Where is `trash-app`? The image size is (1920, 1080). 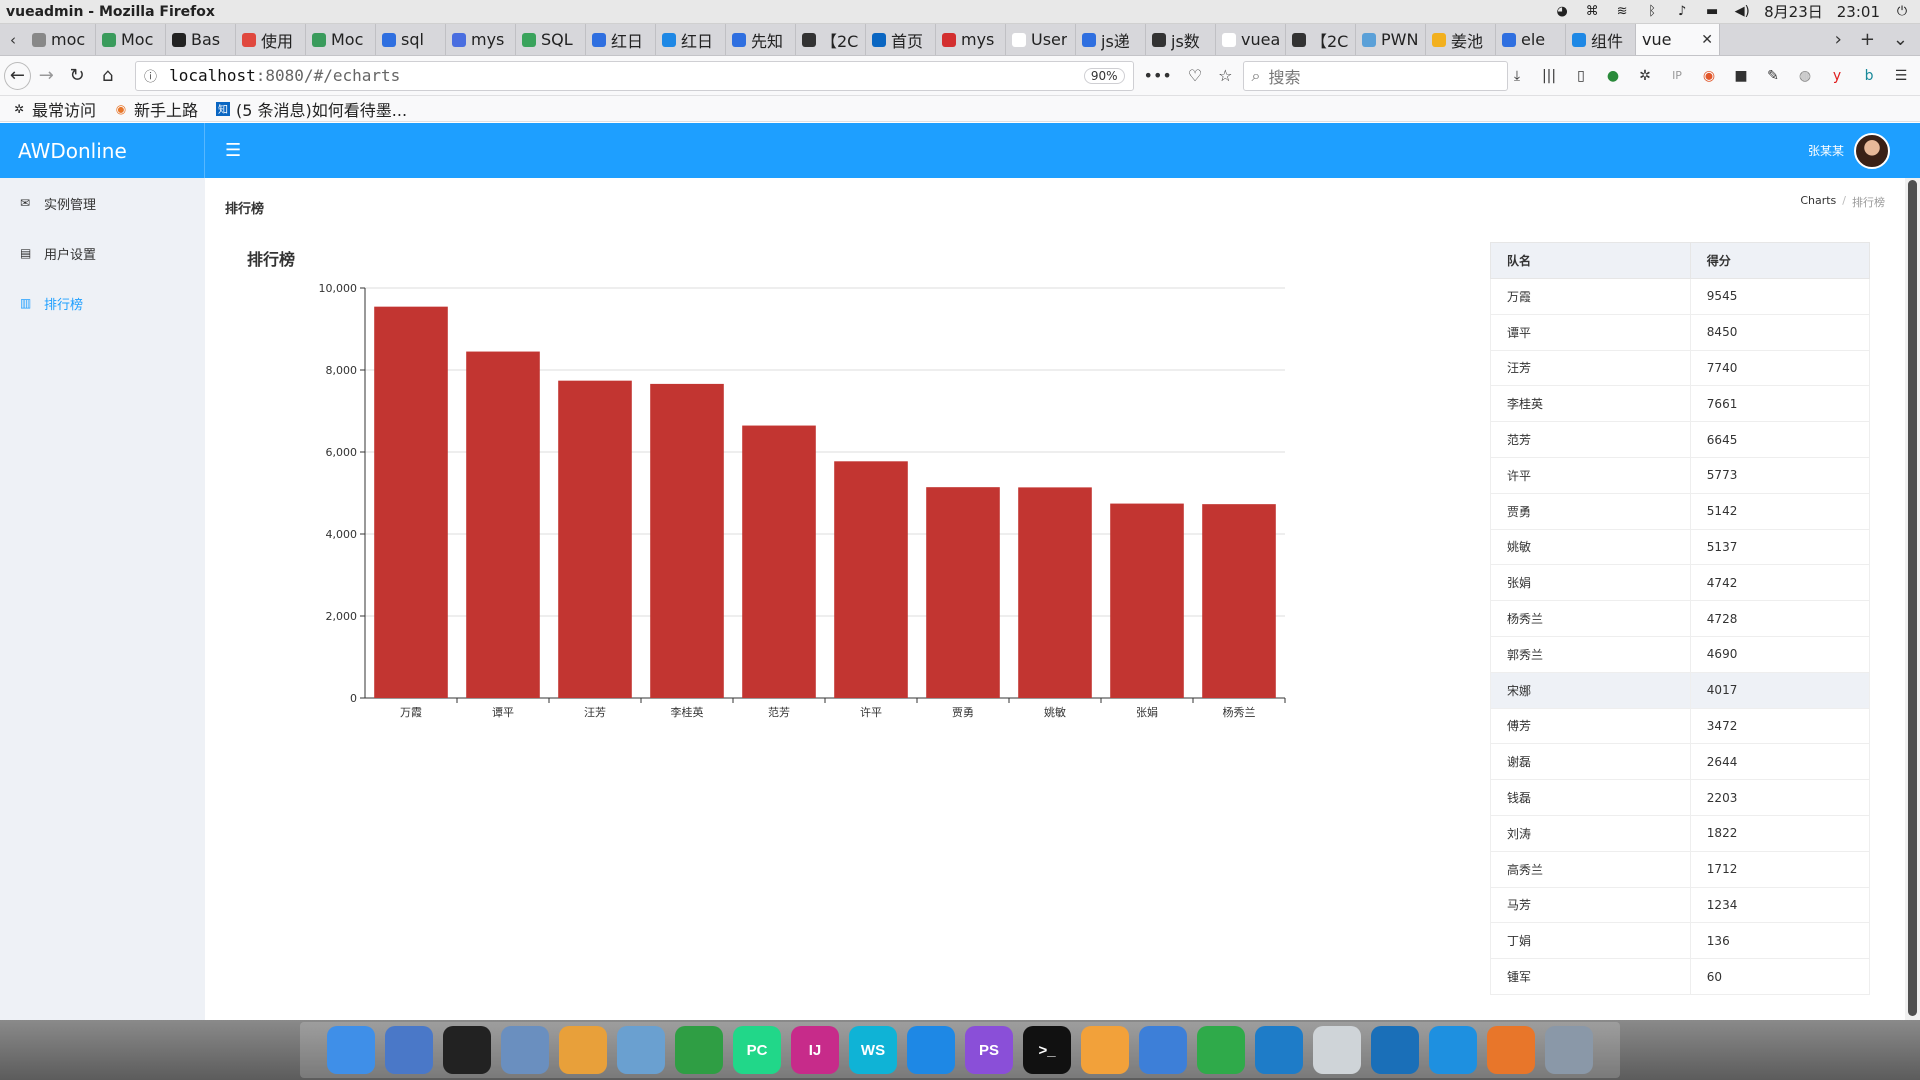 trash-app is located at coordinates (1337, 1050).